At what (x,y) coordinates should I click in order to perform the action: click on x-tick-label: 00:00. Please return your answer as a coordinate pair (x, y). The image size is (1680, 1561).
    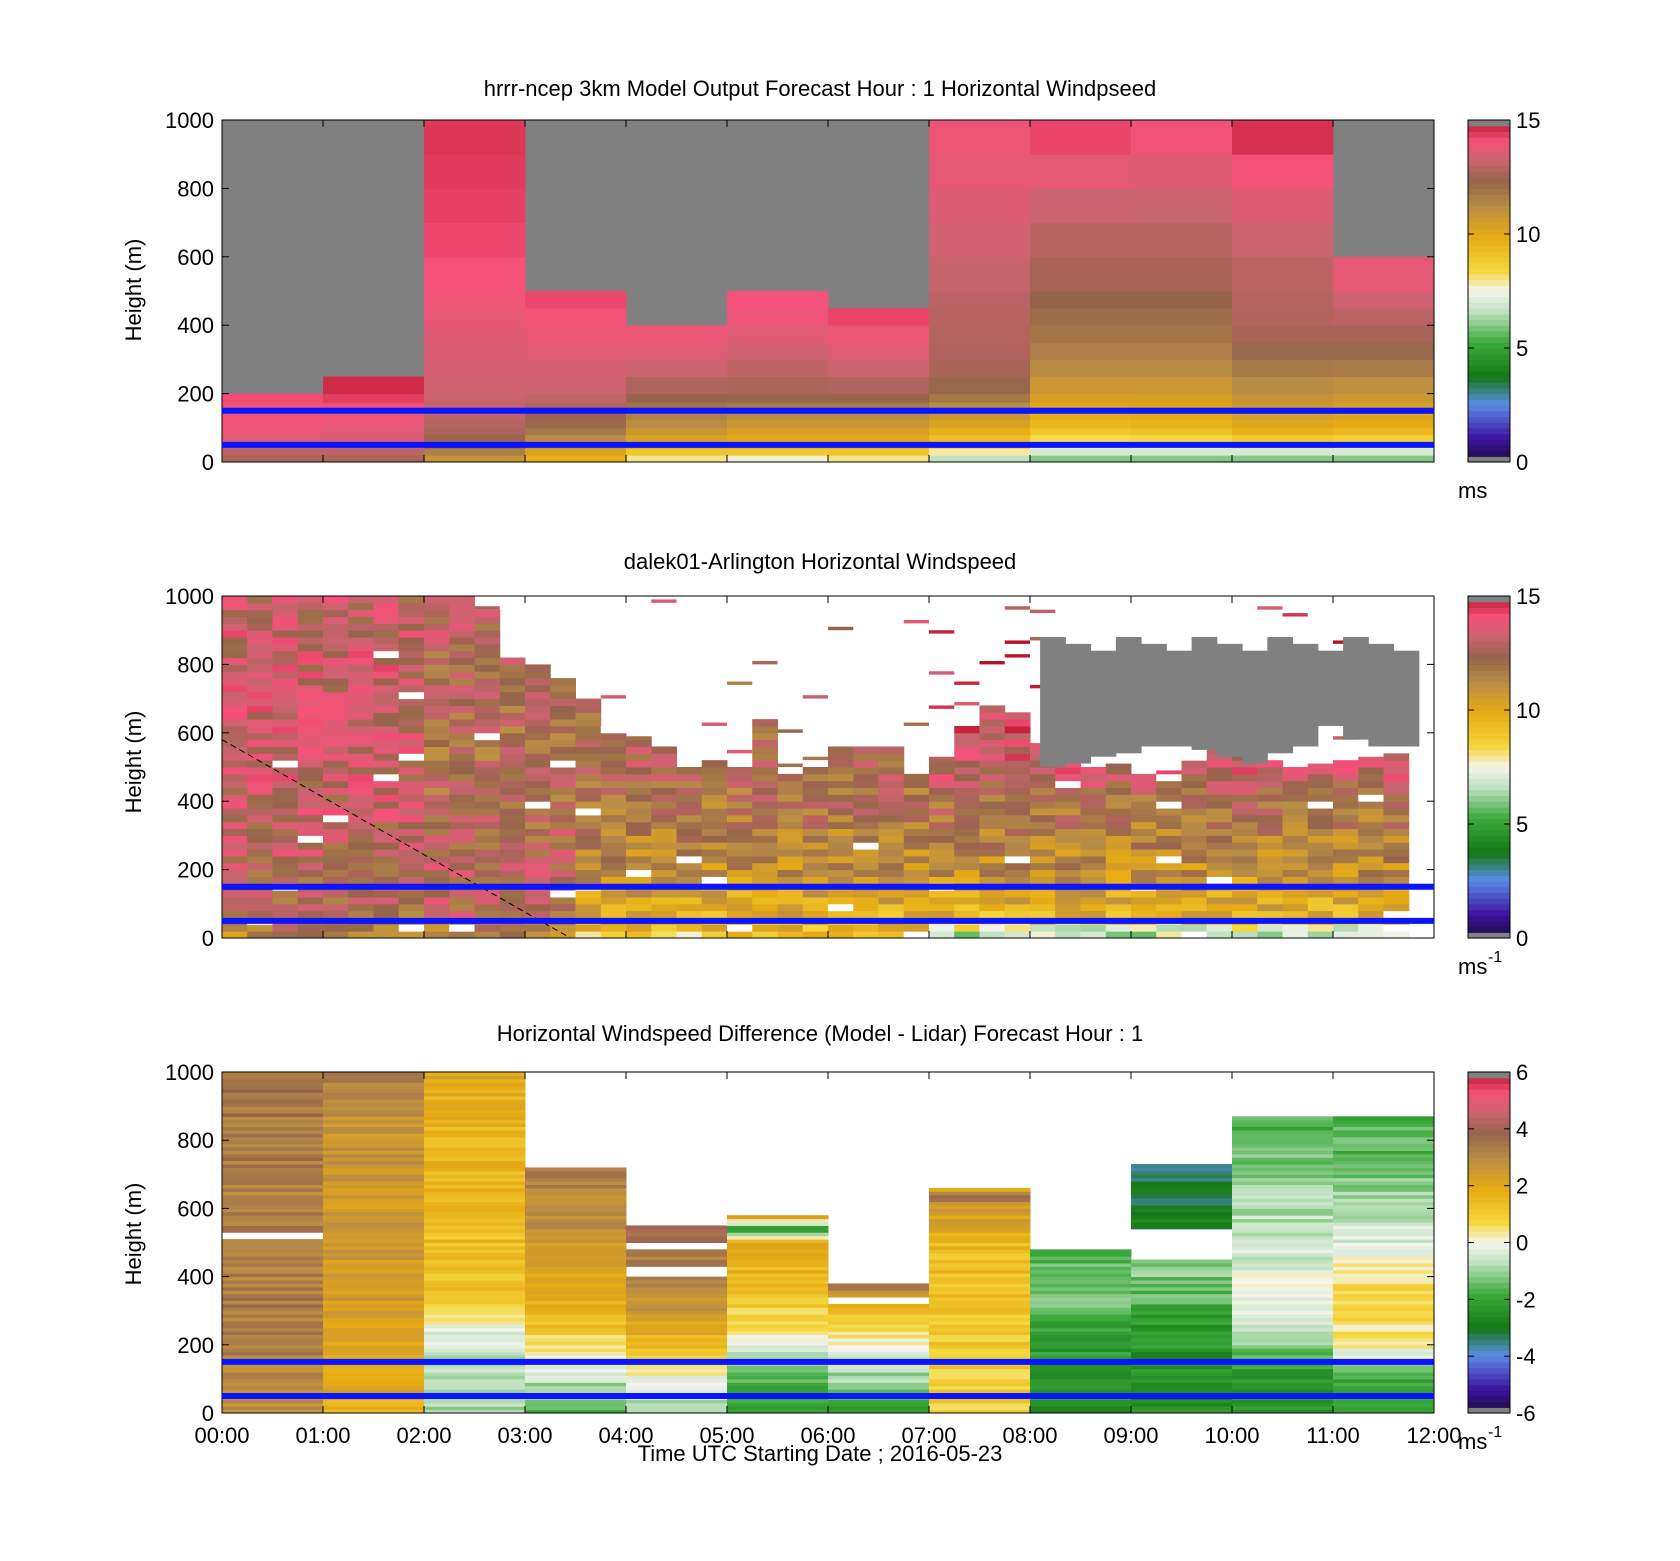
    Looking at the image, I should click on (221, 1435).